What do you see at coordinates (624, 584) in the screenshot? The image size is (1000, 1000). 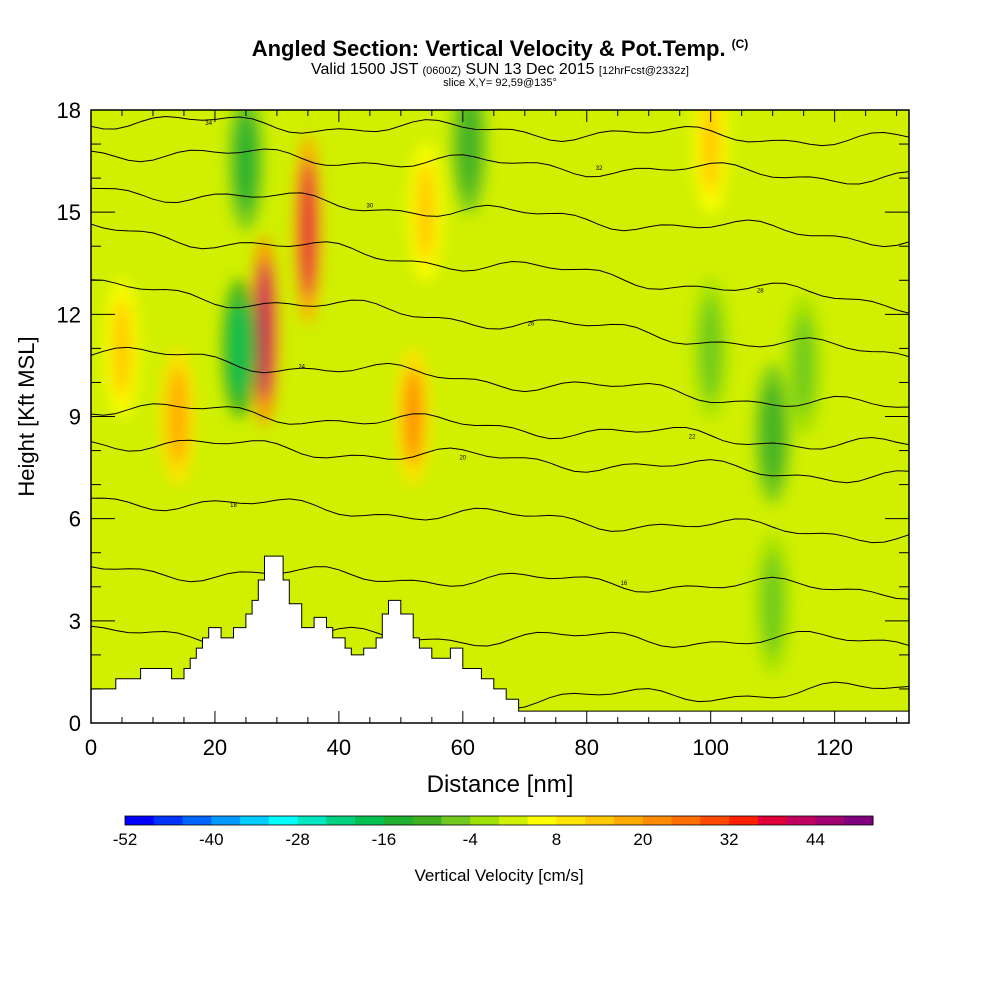 I see `isentrope-label: 16` at bounding box center [624, 584].